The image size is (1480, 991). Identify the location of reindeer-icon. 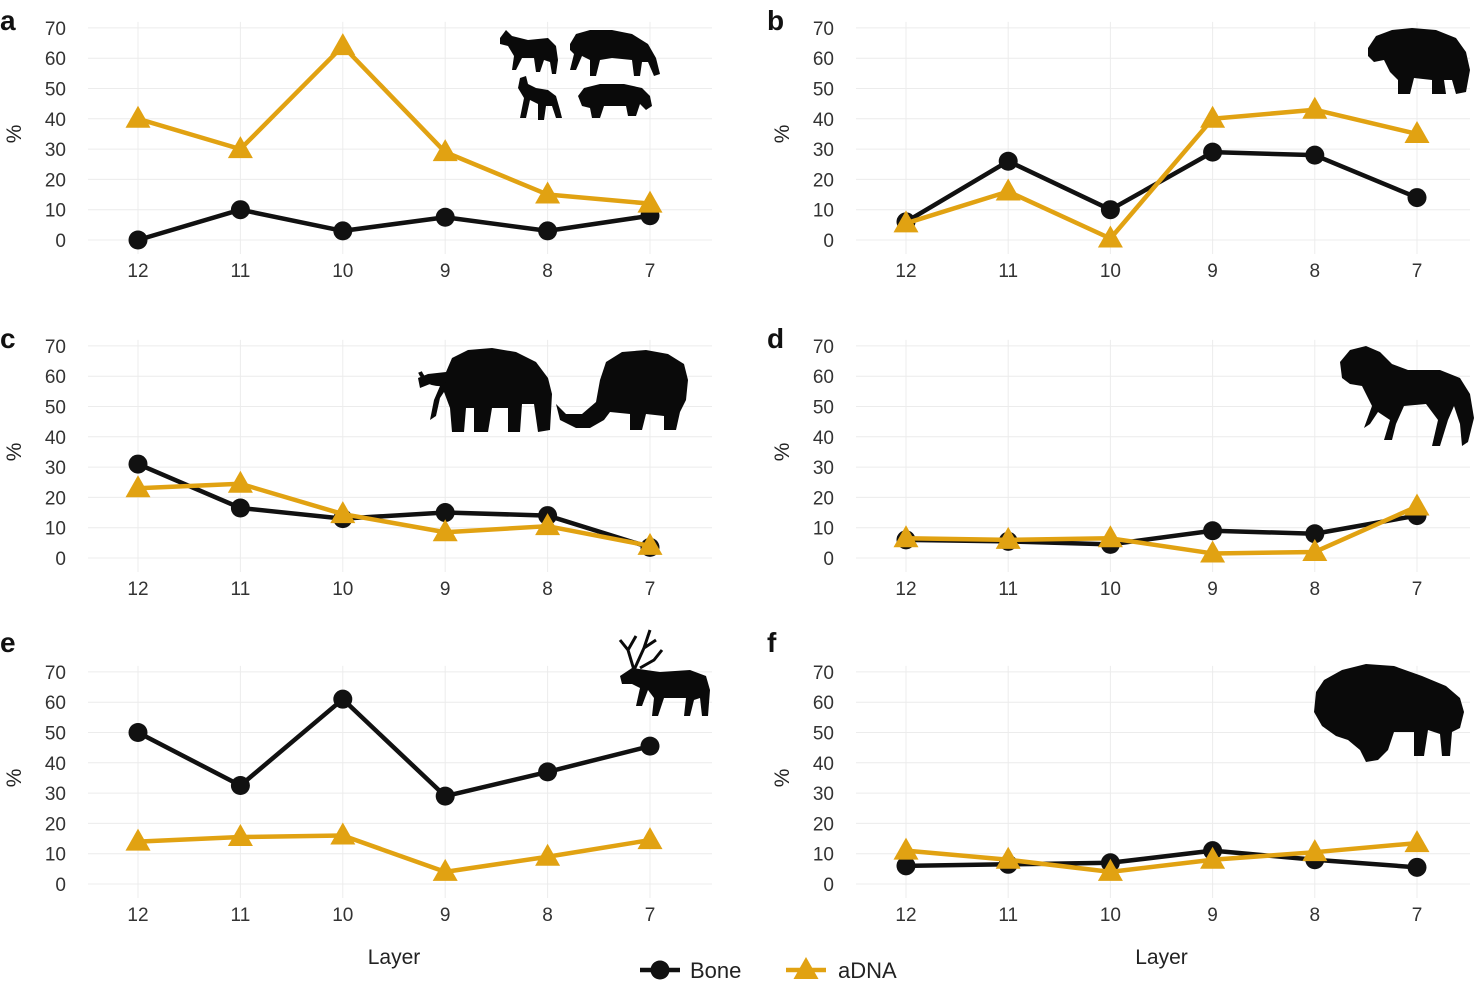
(664, 672).